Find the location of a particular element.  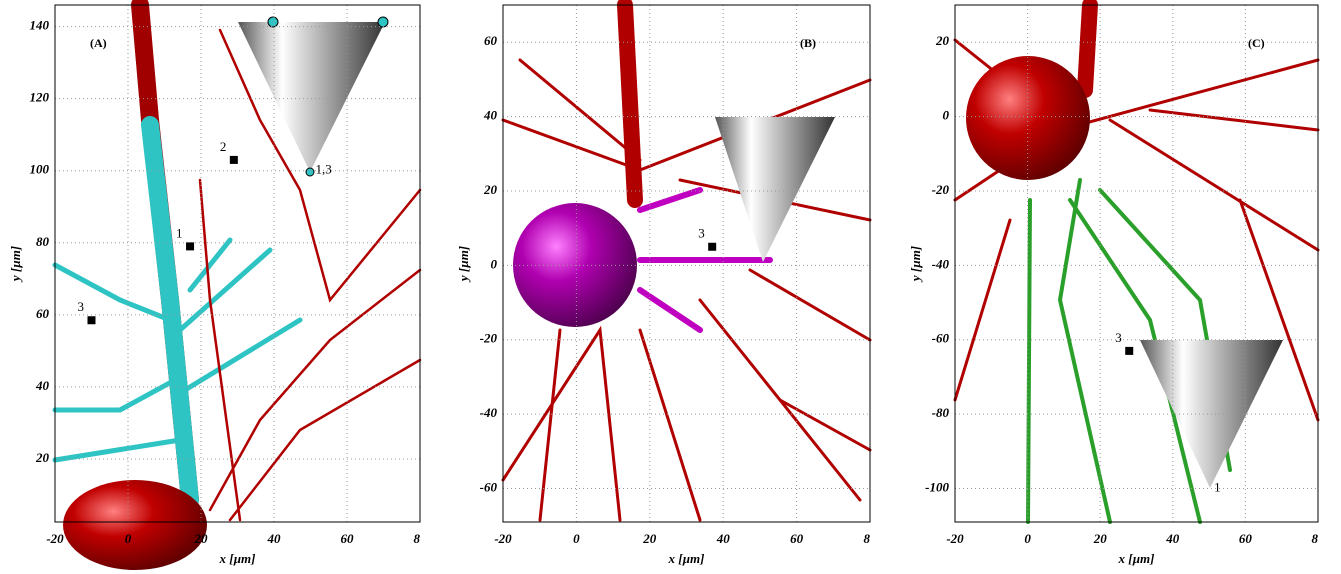

annotation: 1,3 is located at coordinates (324, 169).